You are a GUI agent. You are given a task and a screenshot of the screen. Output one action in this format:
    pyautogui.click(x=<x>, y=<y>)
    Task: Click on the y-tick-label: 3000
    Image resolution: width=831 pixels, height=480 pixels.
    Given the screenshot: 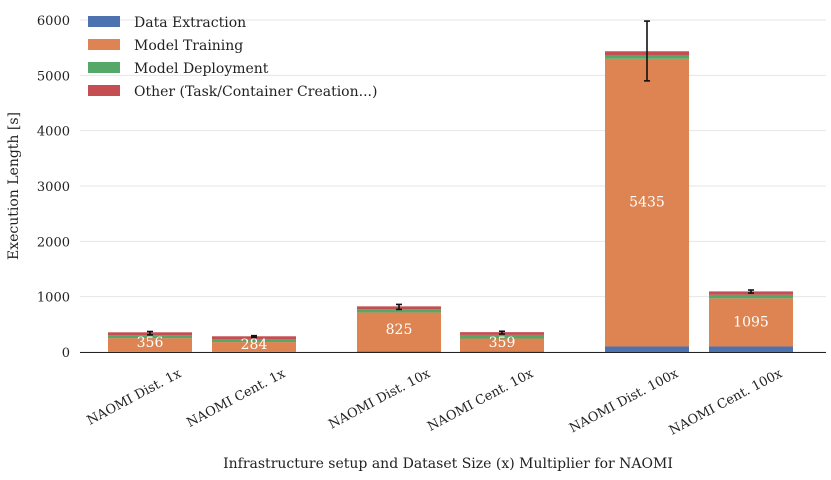 What is the action you would take?
    pyautogui.click(x=53, y=187)
    